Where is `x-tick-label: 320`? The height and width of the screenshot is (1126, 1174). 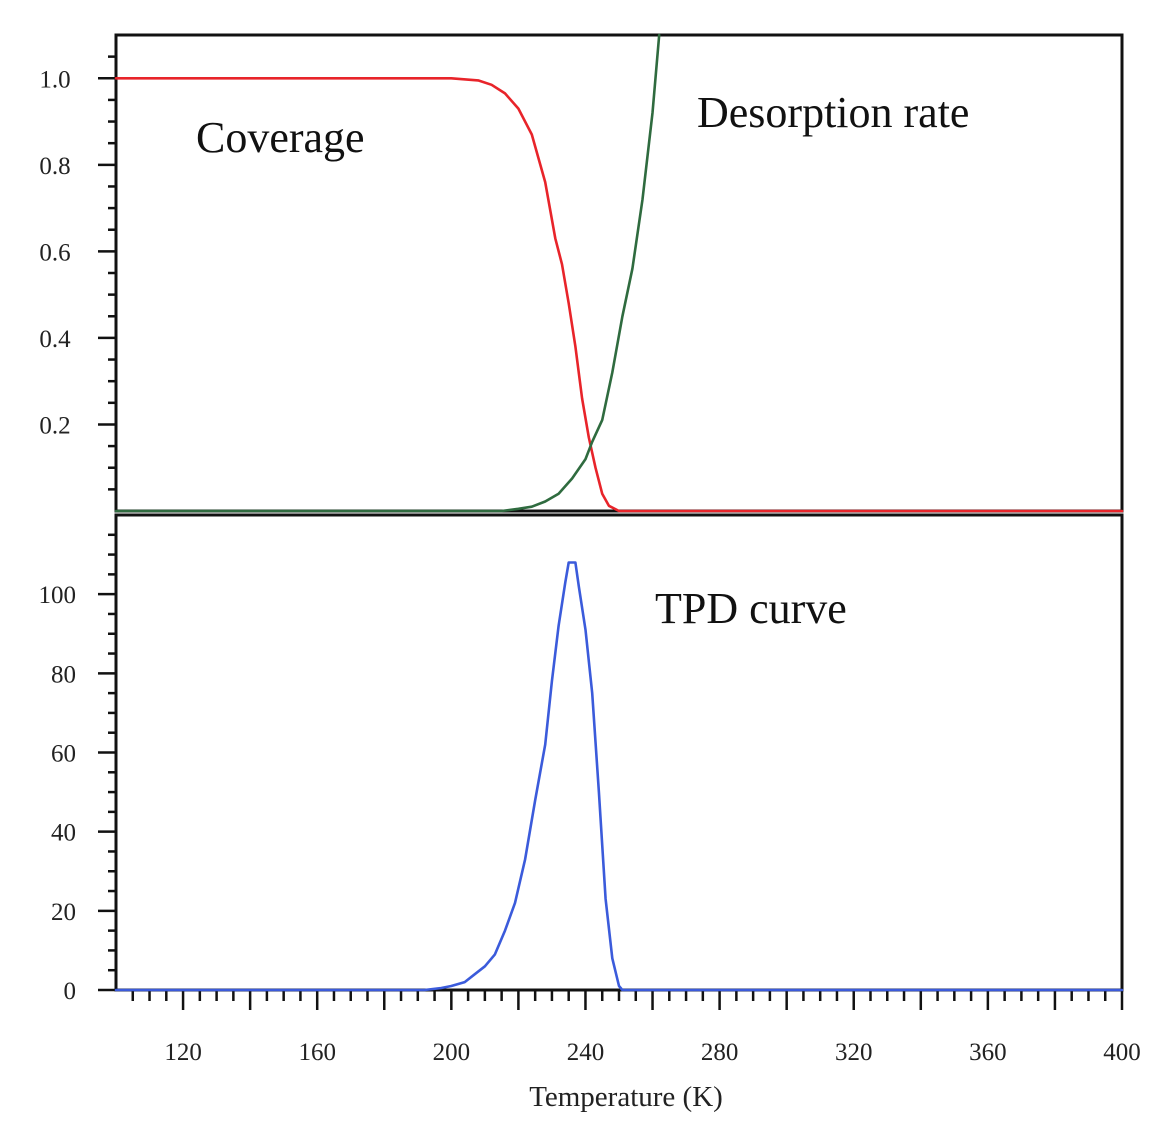
x-tick-label: 320 is located at coordinates (854, 1052).